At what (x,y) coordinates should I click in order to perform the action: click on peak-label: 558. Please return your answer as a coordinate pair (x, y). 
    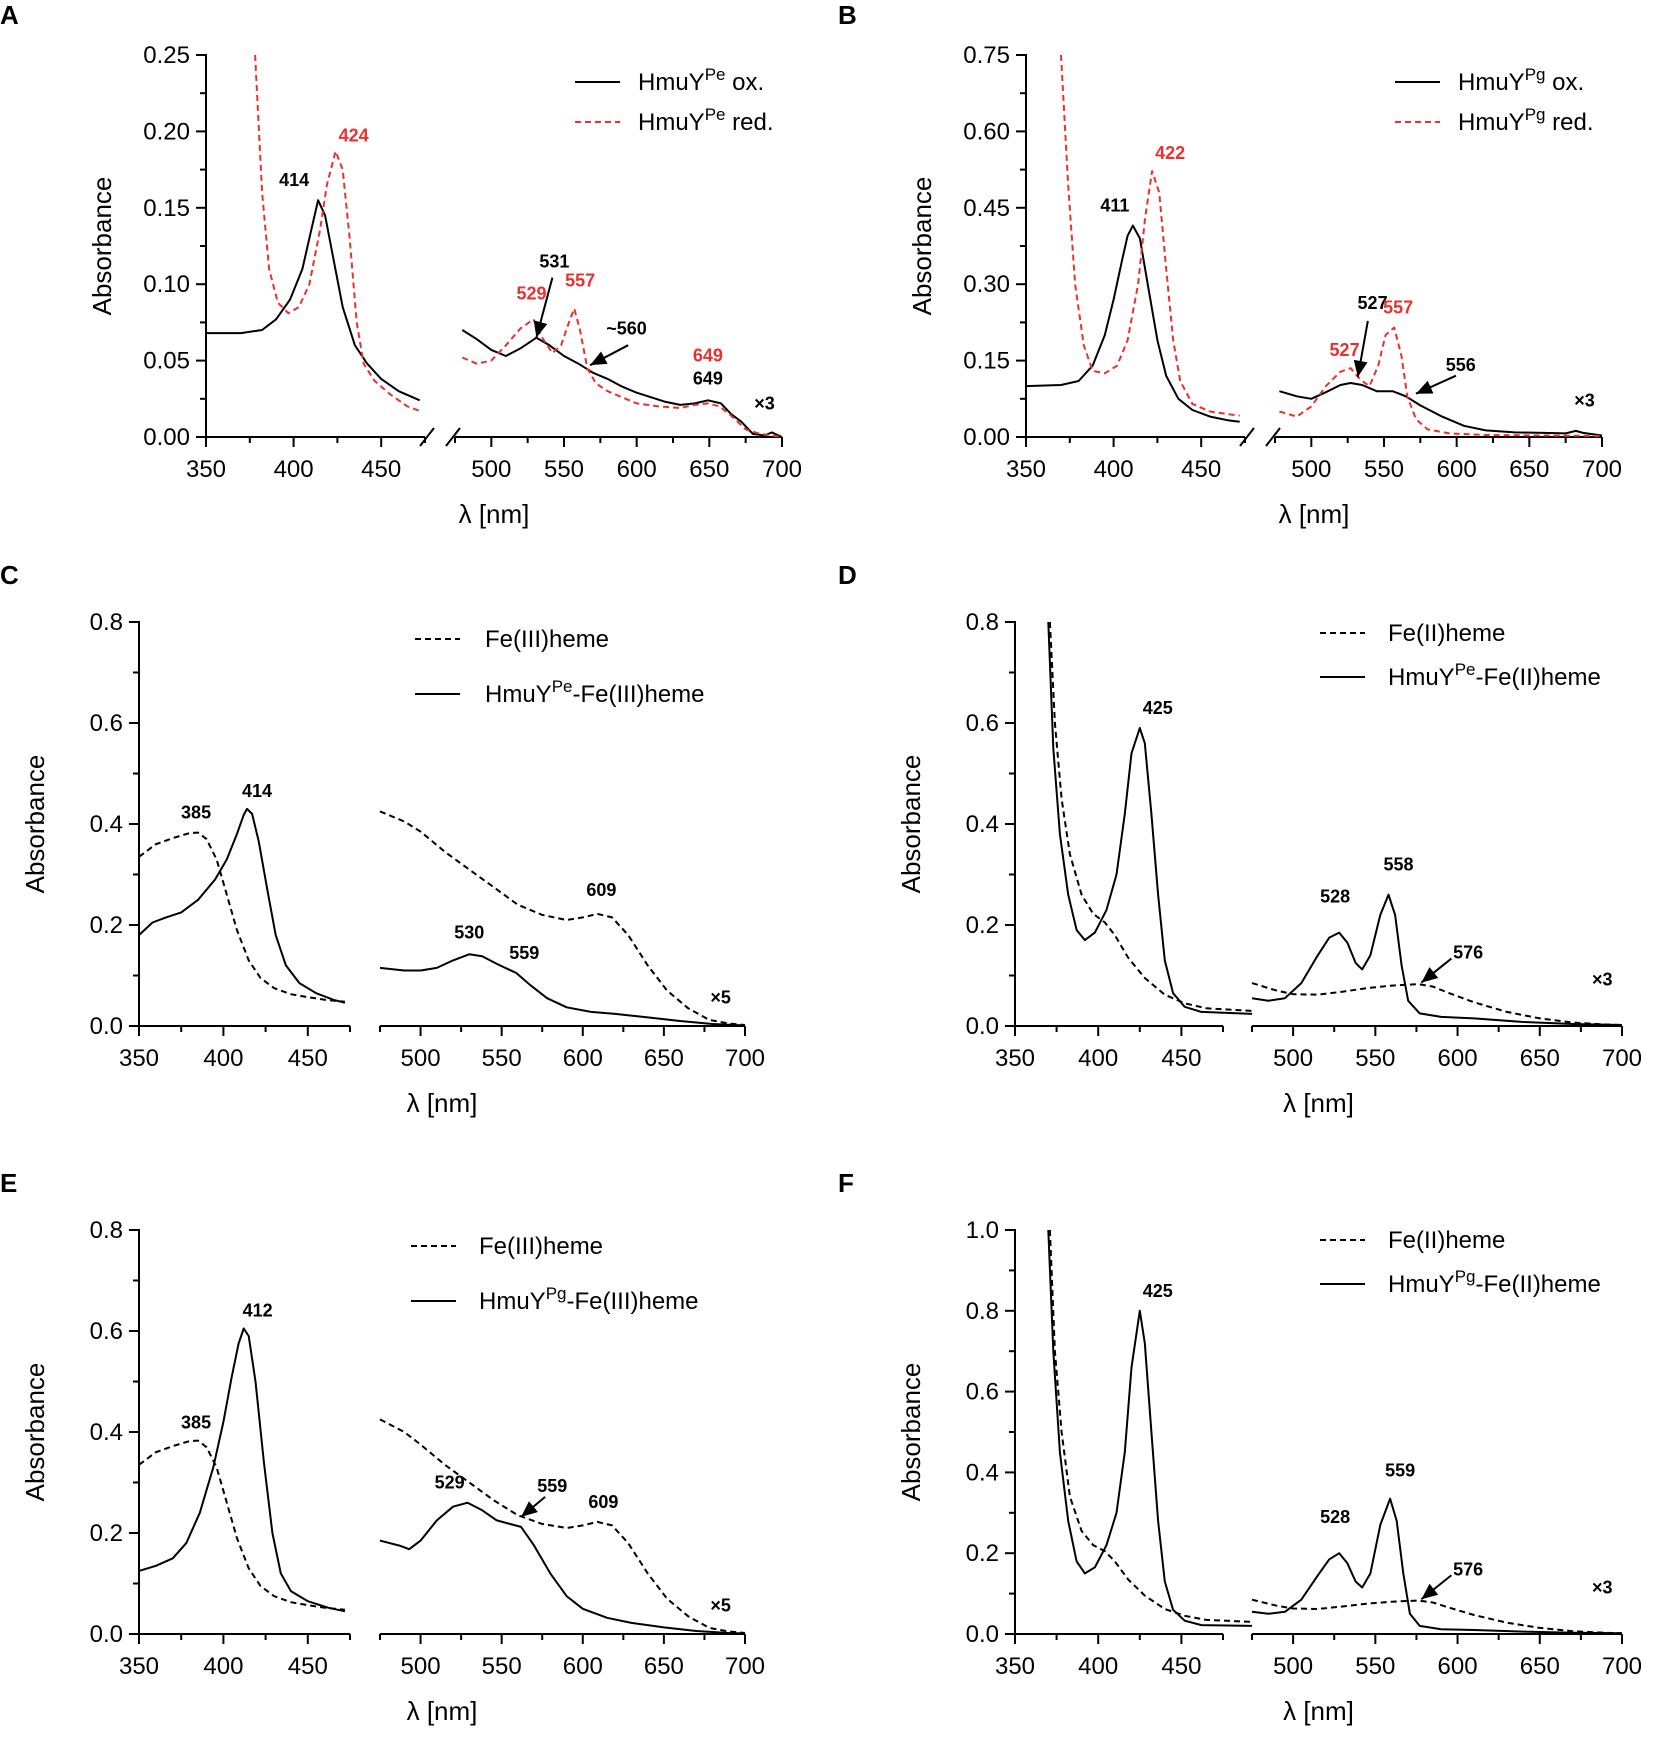
    Looking at the image, I should click on (1398, 865).